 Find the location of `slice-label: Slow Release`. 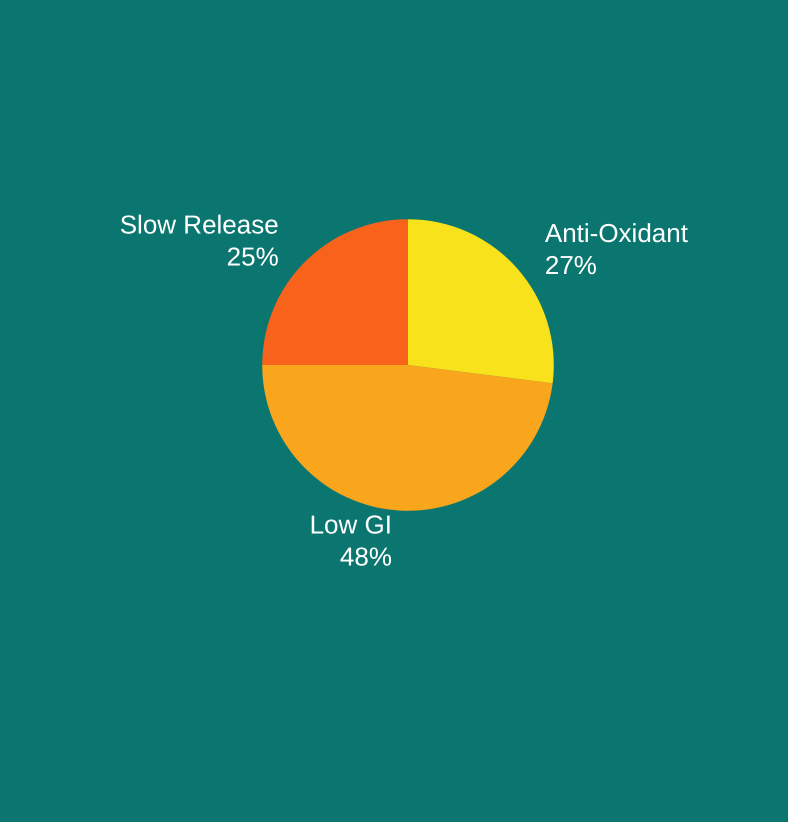

slice-label: Slow Release is located at coordinates (199, 225).